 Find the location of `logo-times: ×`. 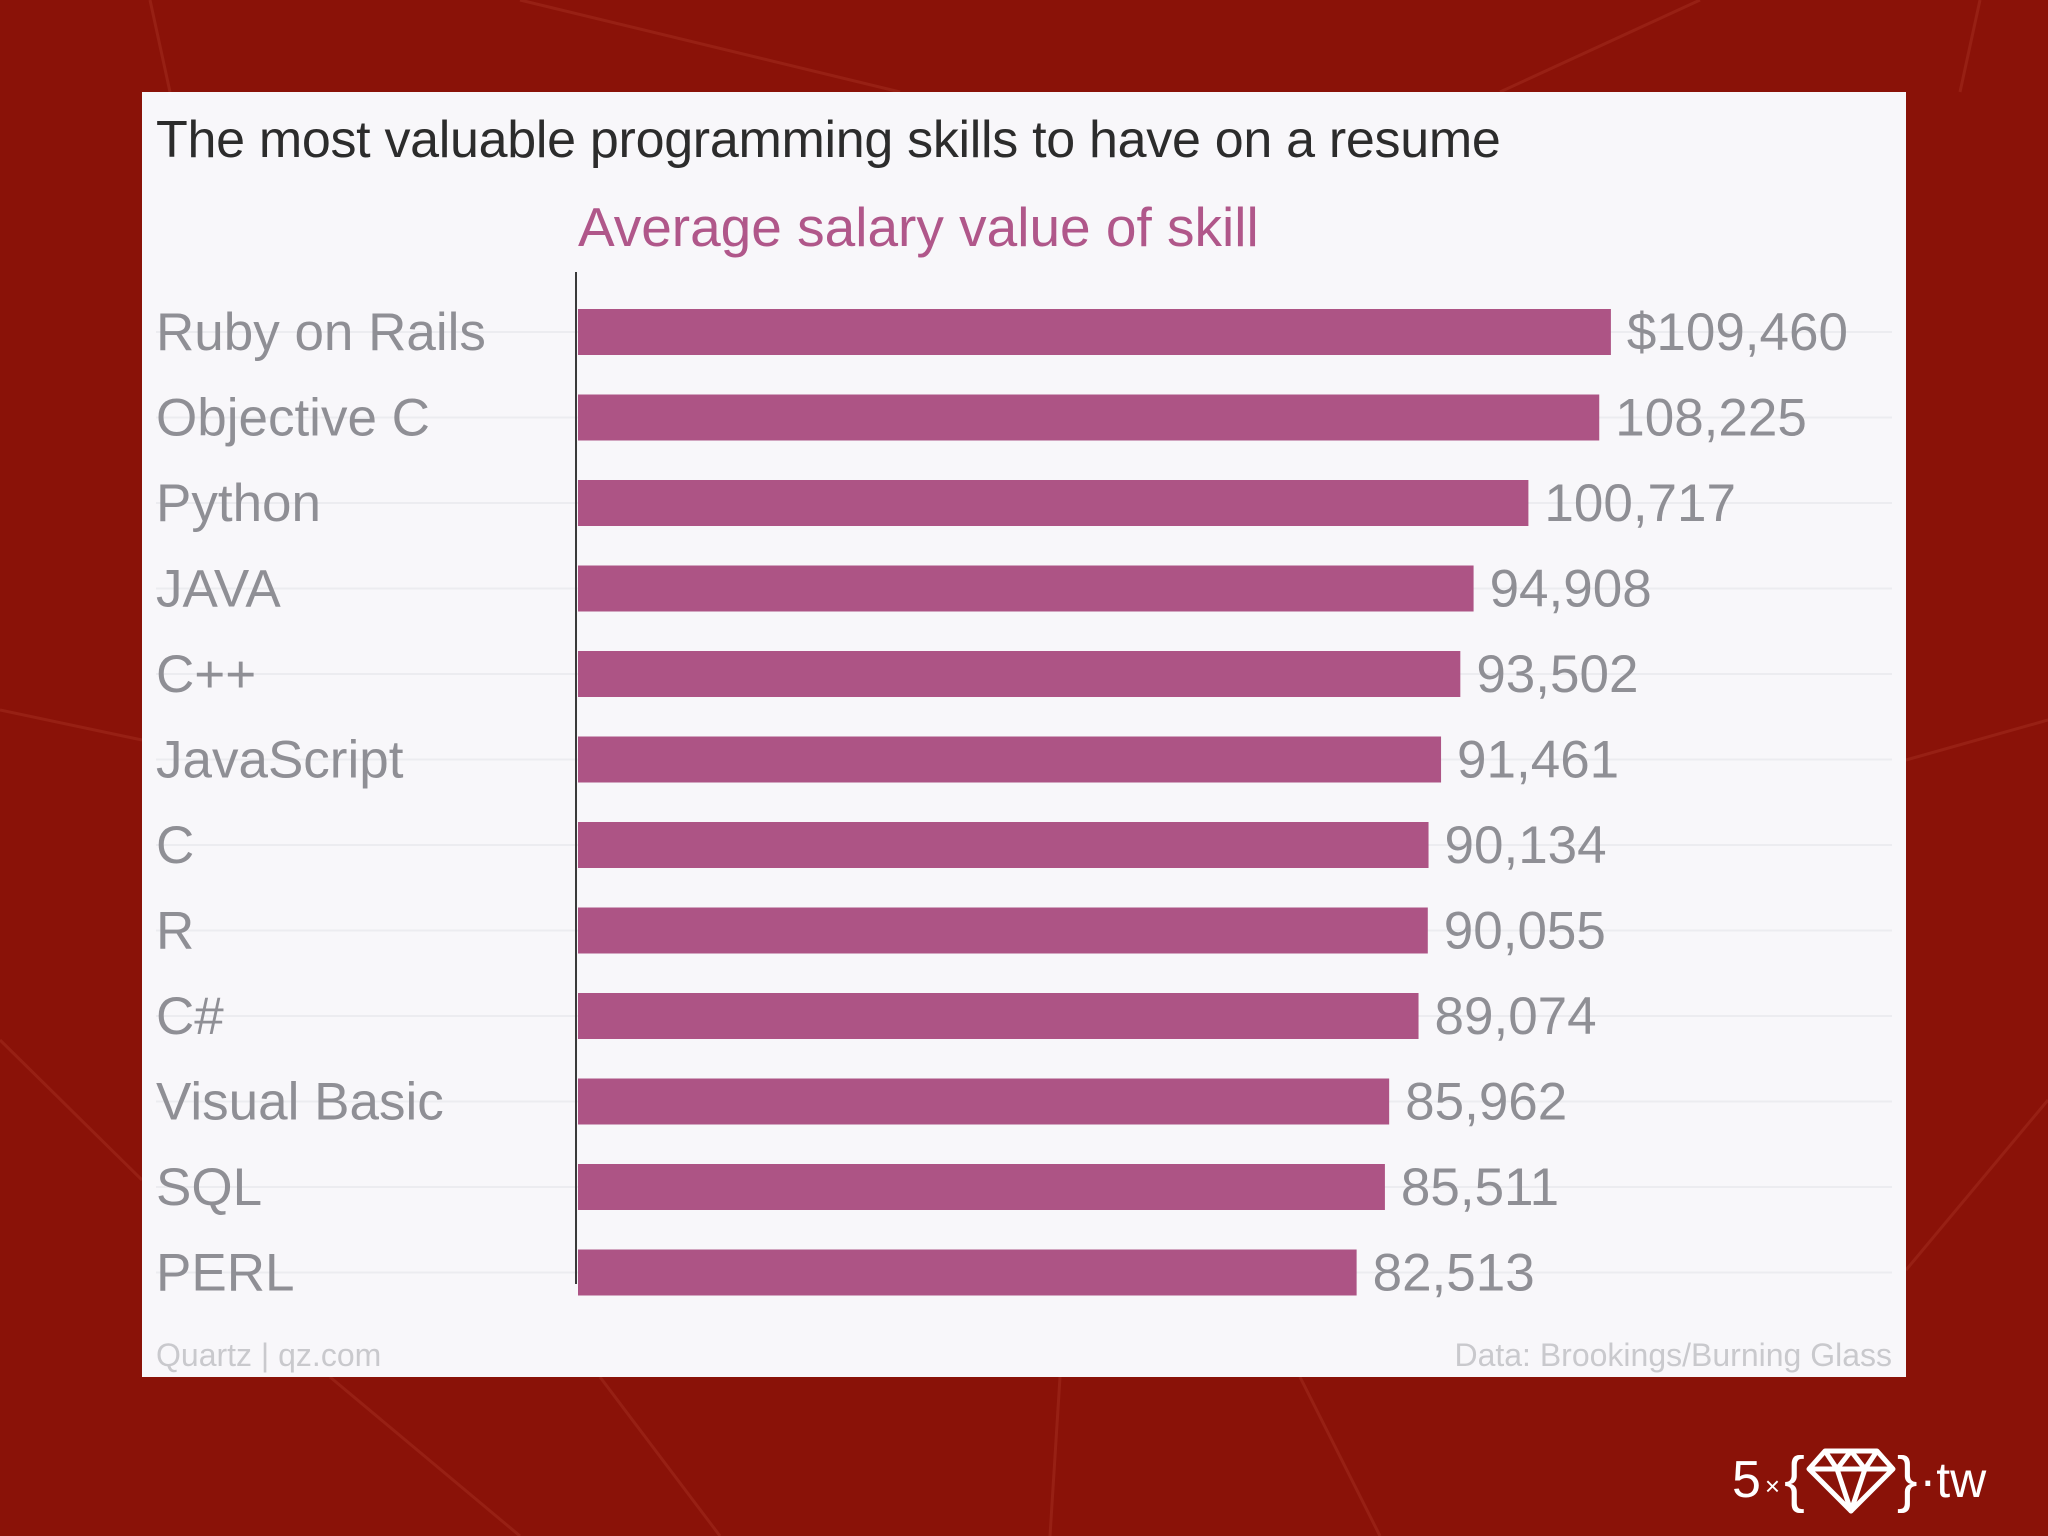

logo-times: × is located at coordinates (1772, 1485).